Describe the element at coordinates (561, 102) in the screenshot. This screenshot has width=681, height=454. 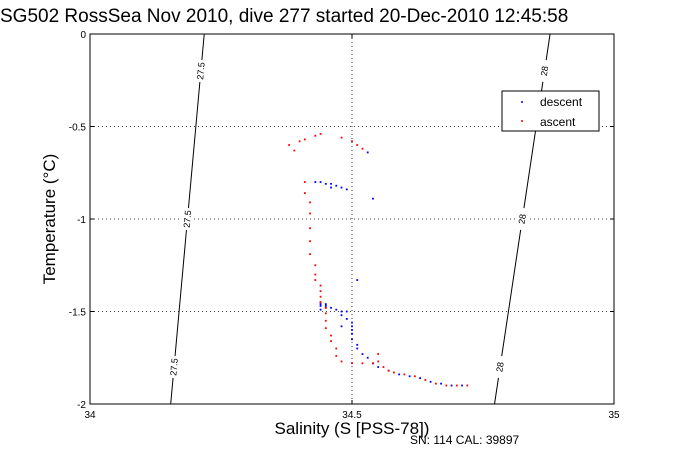
I see `legend-label-descent: descent` at that location.